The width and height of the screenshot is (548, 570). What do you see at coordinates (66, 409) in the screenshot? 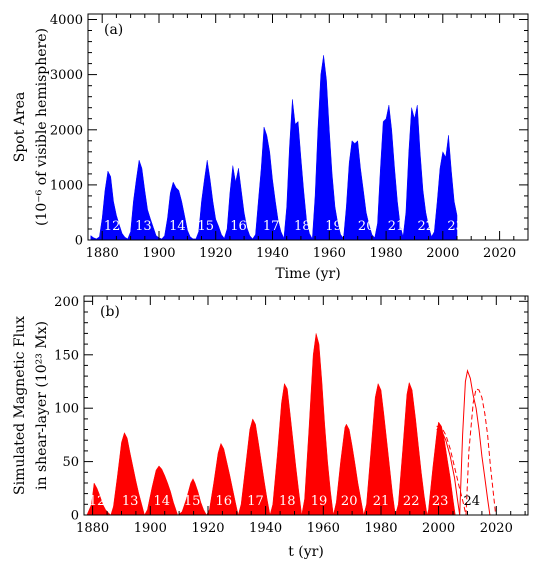
I see `panel-b-y-tick-label: 100` at bounding box center [66, 409].